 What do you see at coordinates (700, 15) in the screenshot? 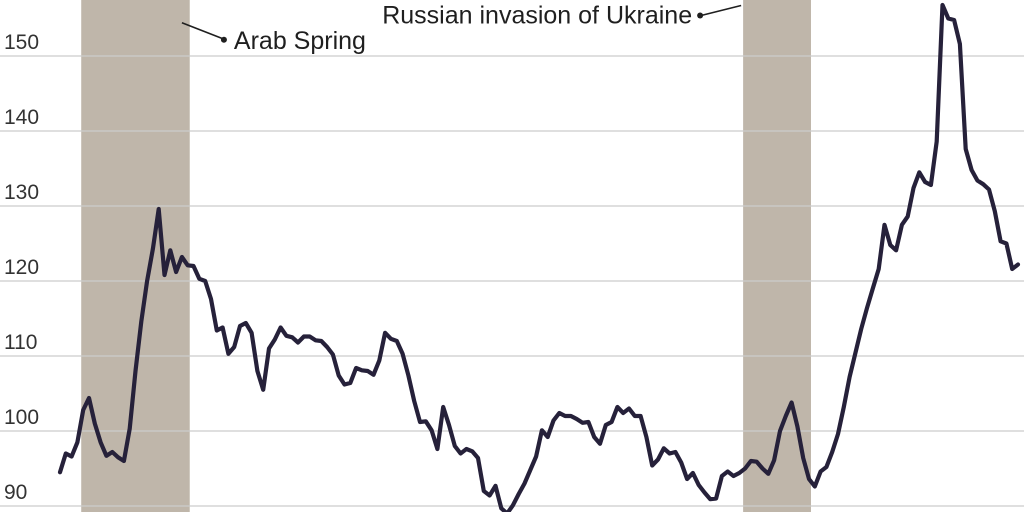
I see `annotation-dot-russian-invasion` at bounding box center [700, 15].